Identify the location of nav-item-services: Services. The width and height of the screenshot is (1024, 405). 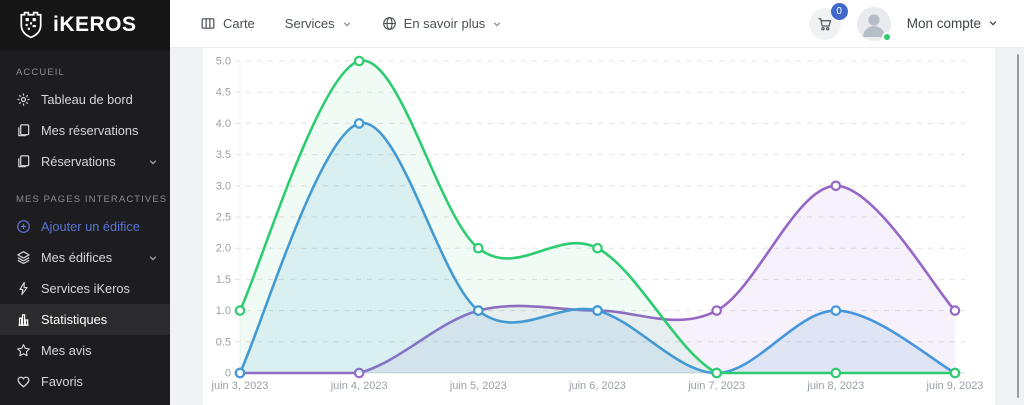
(318, 23).